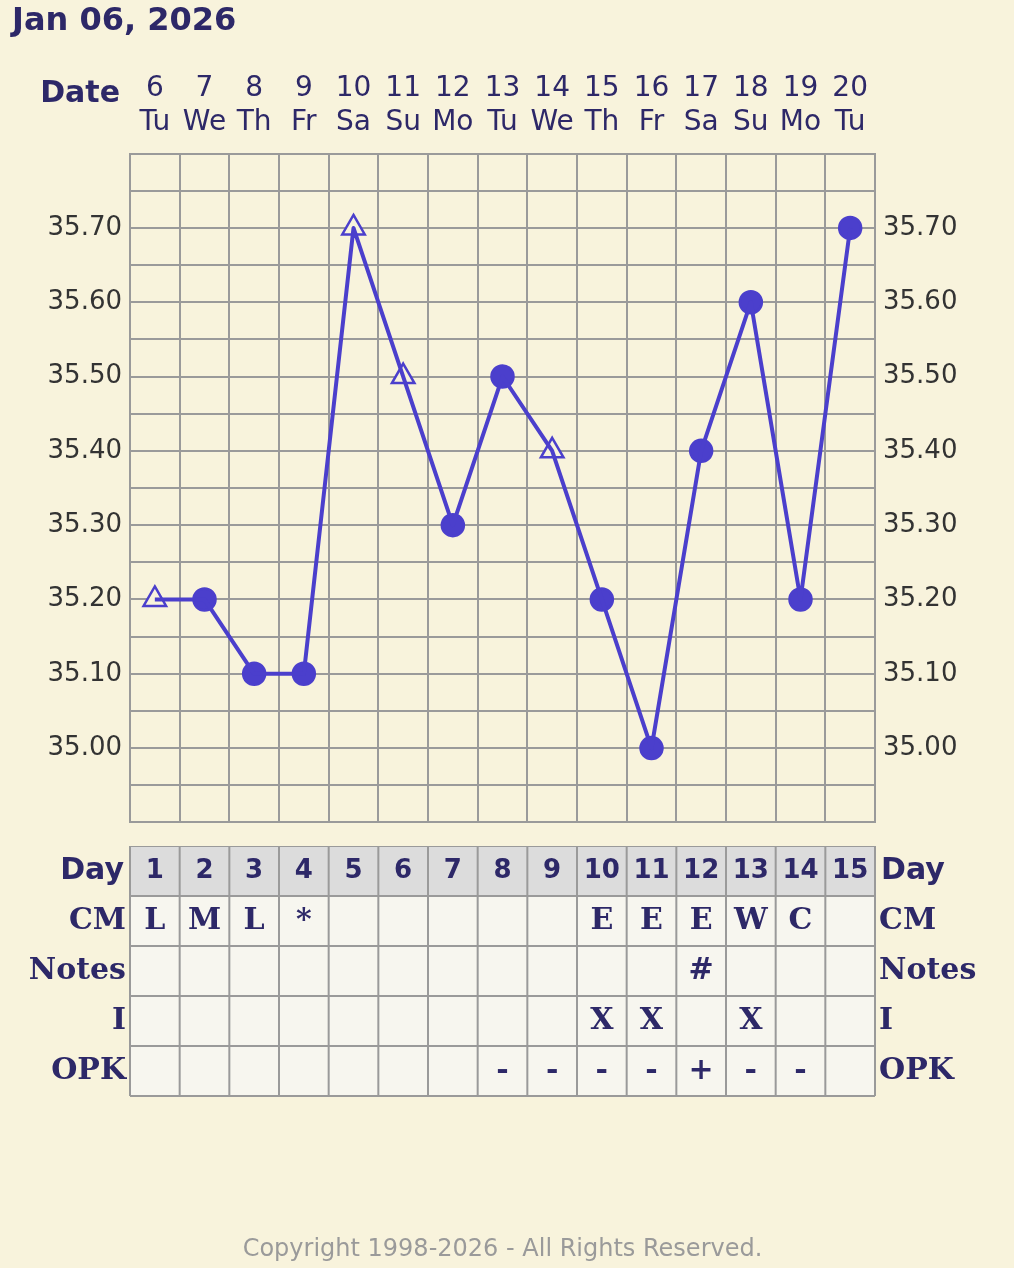 This screenshot has width=1014, height=1268. Describe the element at coordinates (84, 671) in the screenshot. I see `y-tick-label: 35.10` at that location.